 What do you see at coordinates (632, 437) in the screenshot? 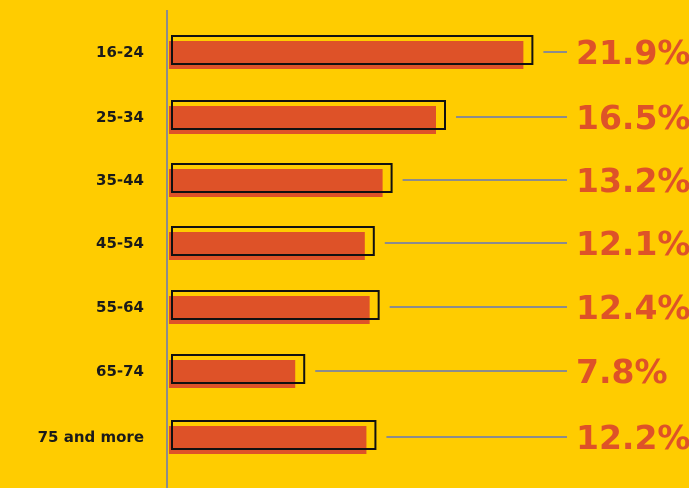
I see `value-label: 12.2%` at bounding box center [632, 437].